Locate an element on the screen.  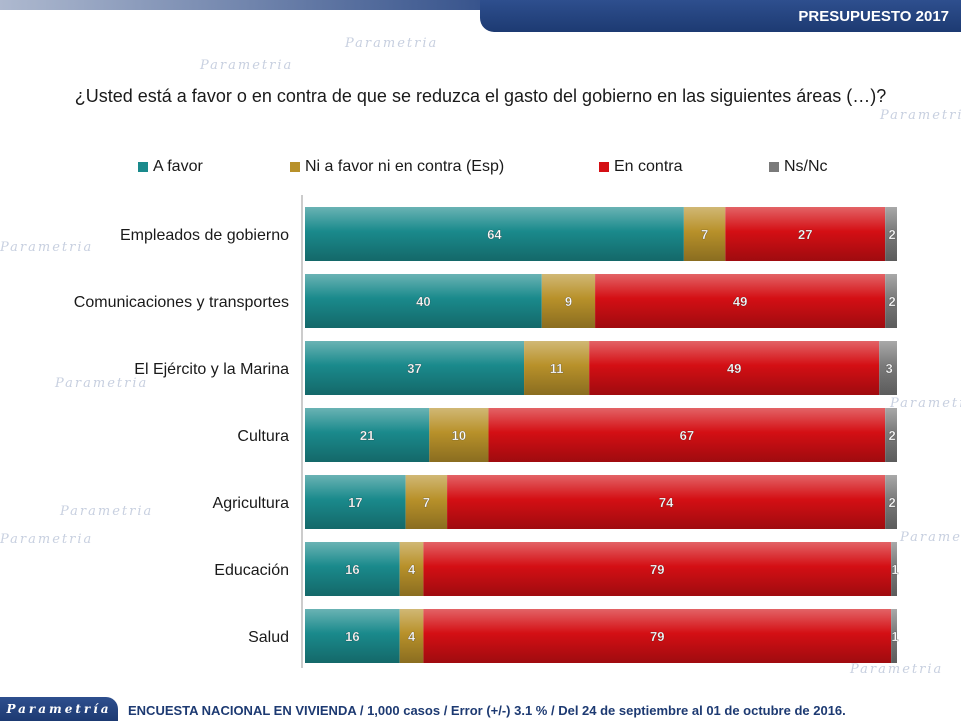
category-label: El Ejército y la Marina is located at coordinates (211, 369).